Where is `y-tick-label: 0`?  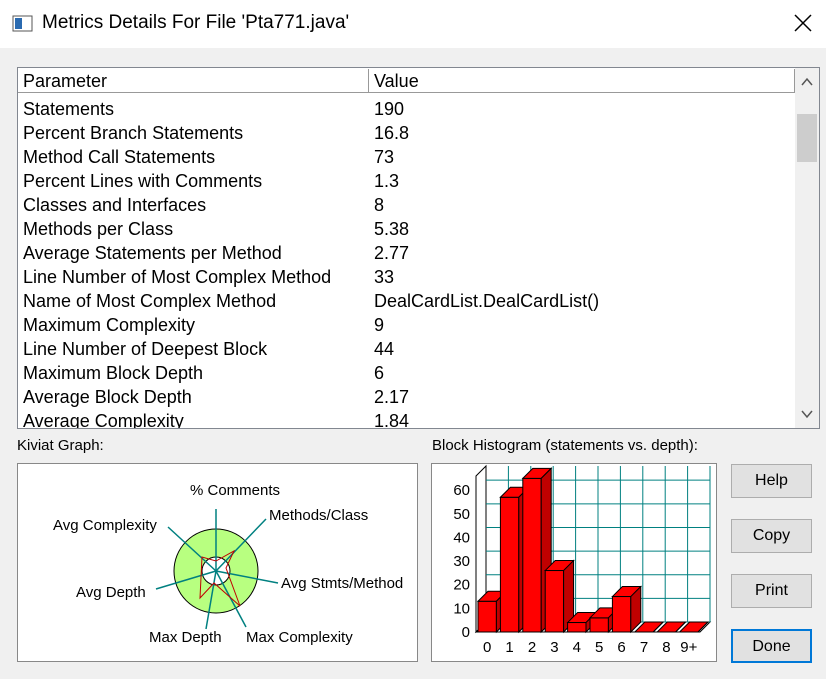
y-tick-label: 0 is located at coordinates (466, 632).